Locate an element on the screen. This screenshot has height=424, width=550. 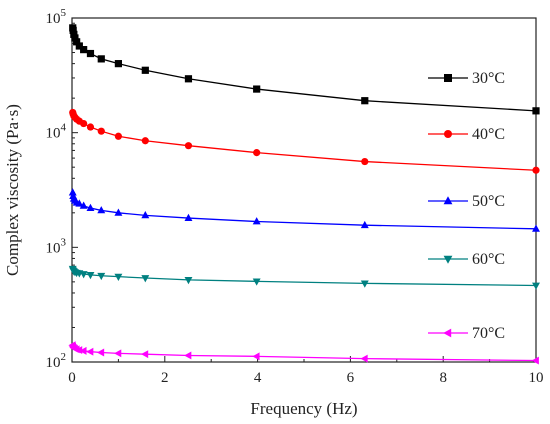
legend-item: 30°C is located at coordinates (466, 78).